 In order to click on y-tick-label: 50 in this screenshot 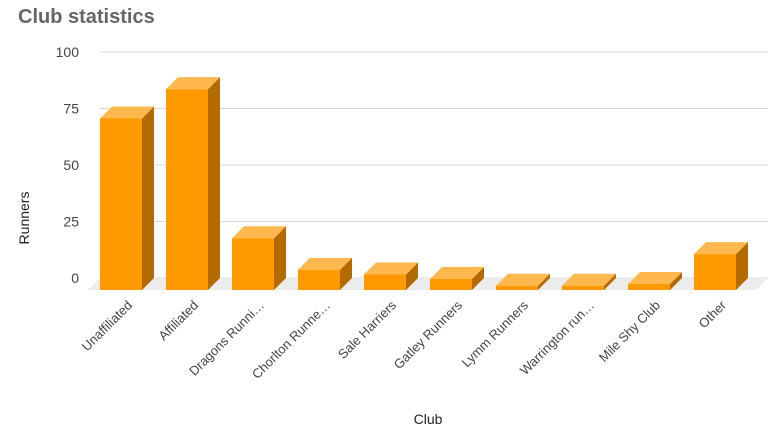, I will do `click(71, 165)`.